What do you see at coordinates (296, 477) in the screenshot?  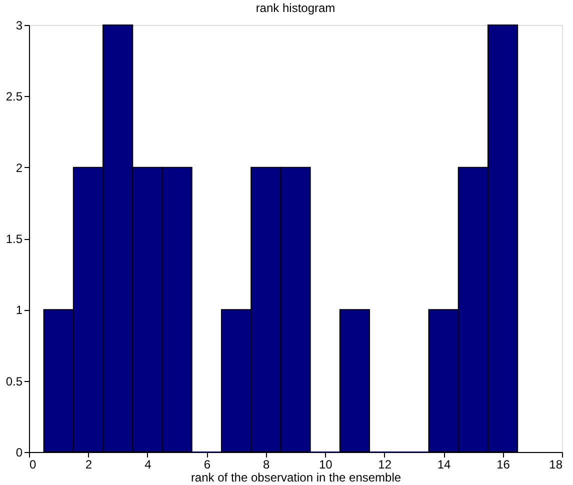 I see `x-axis-title: rank of the observation in the ensemble` at bounding box center [296, 477].